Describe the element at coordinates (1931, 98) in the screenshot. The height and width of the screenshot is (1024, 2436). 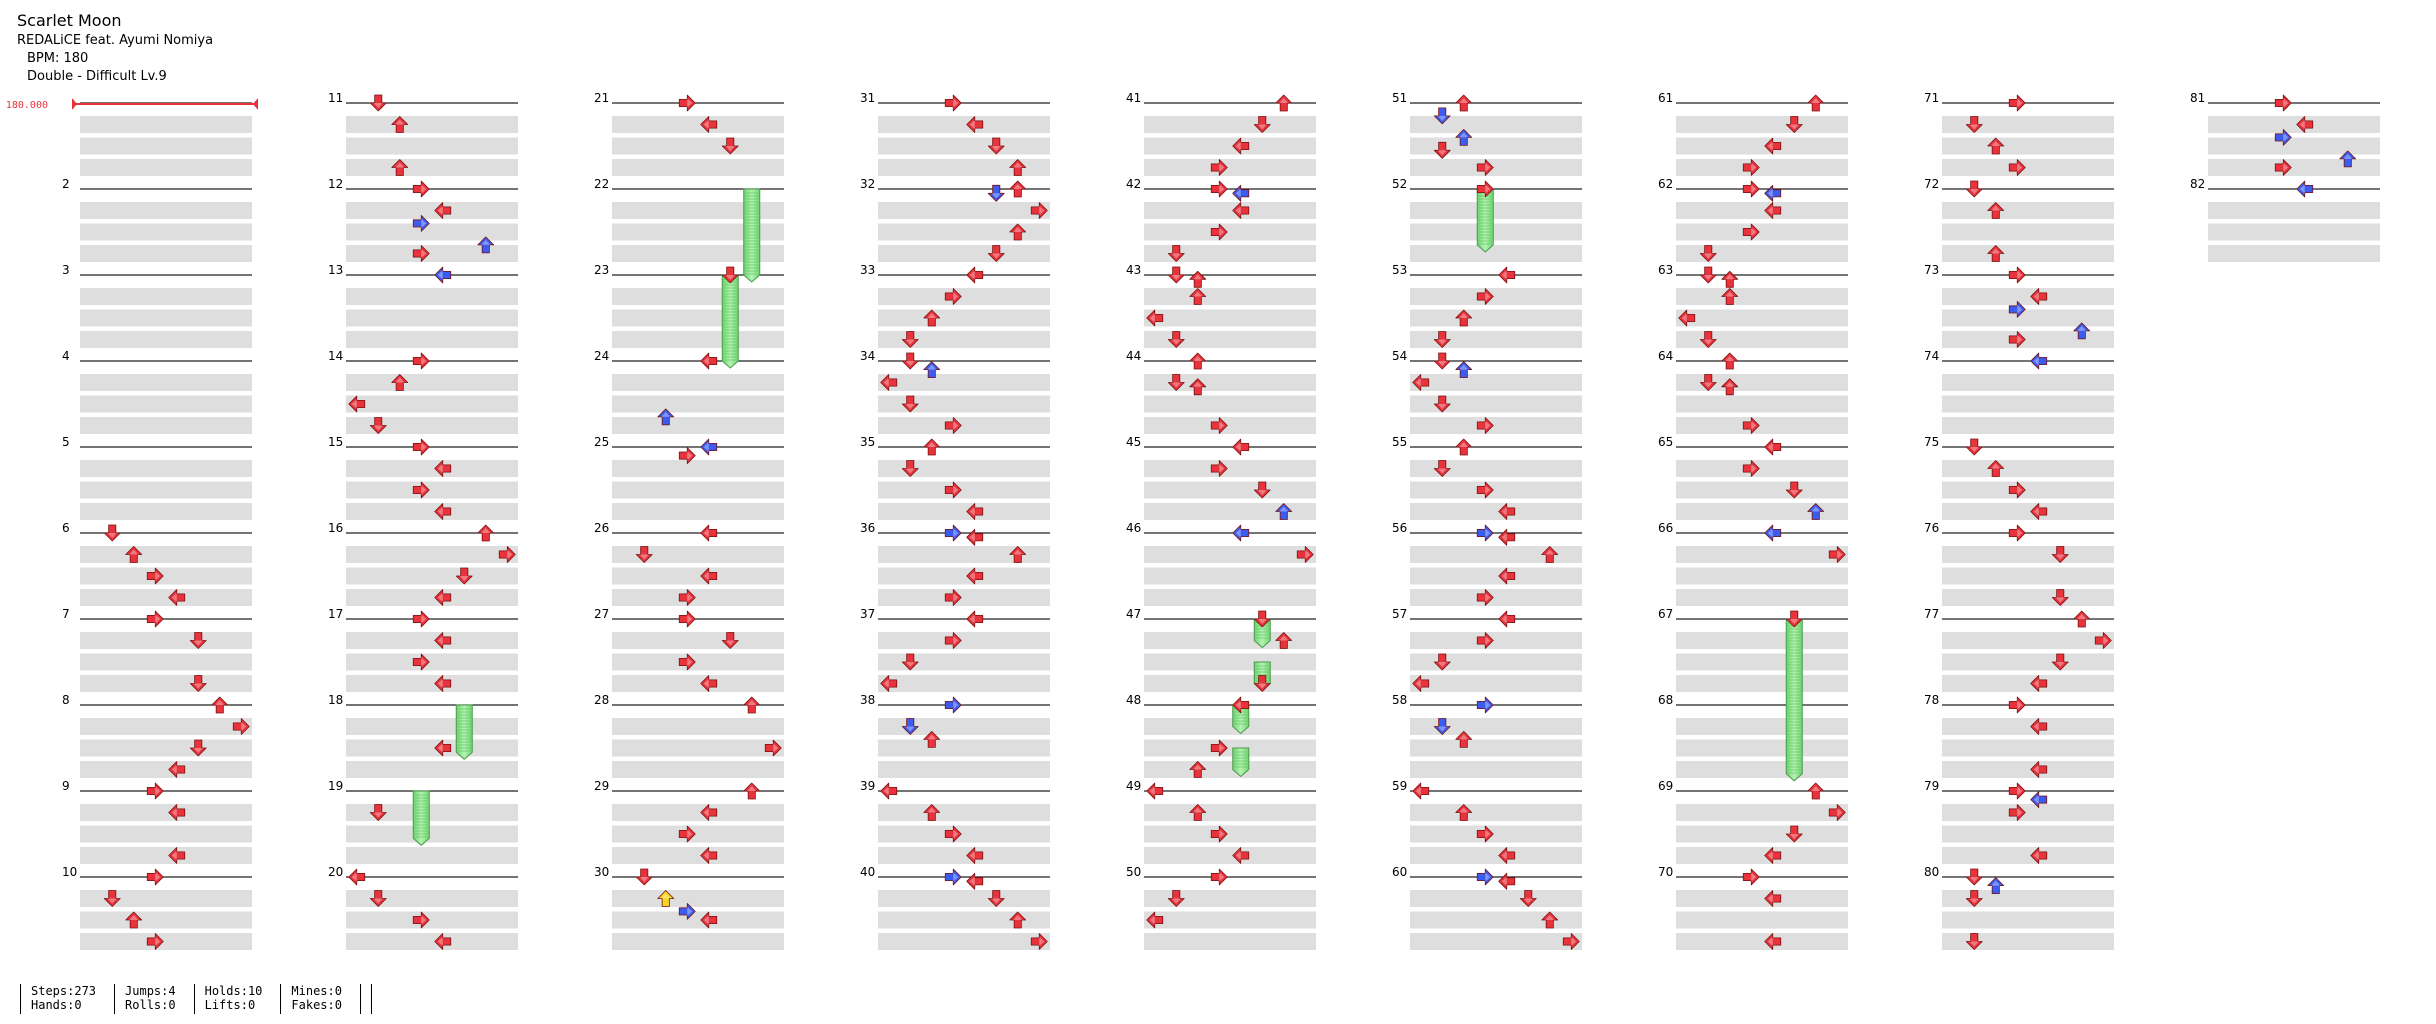
I see `measure-number: 71` at that location.